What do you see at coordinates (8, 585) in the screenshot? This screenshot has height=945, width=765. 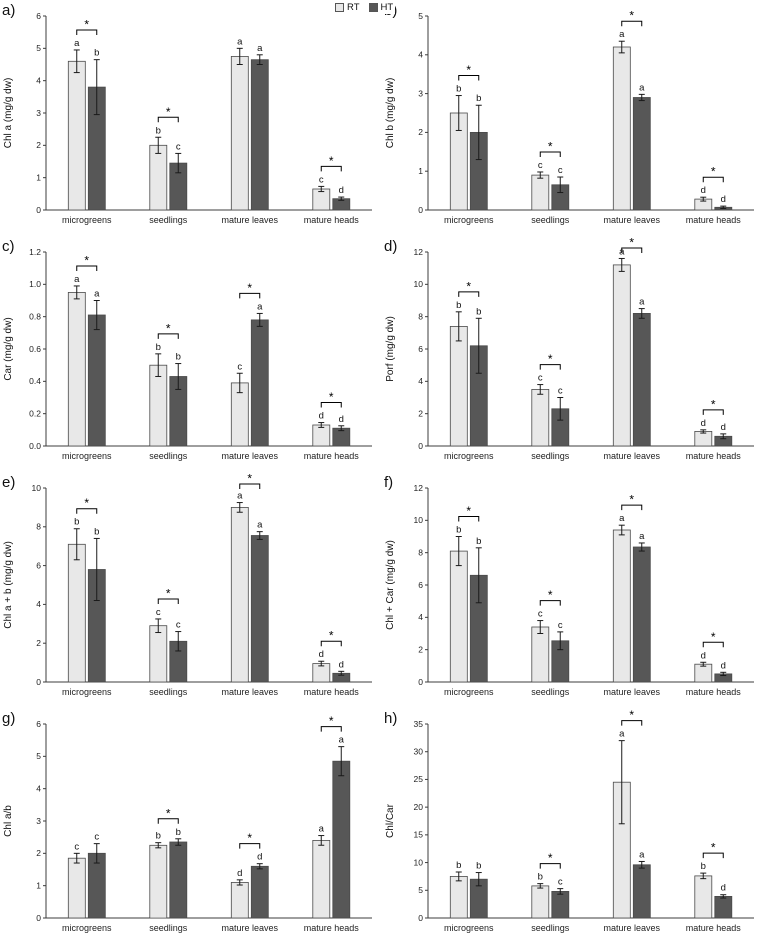 I see `svg-text: Chl a + b (mg/g dw)` at bounding box center [8, 585].